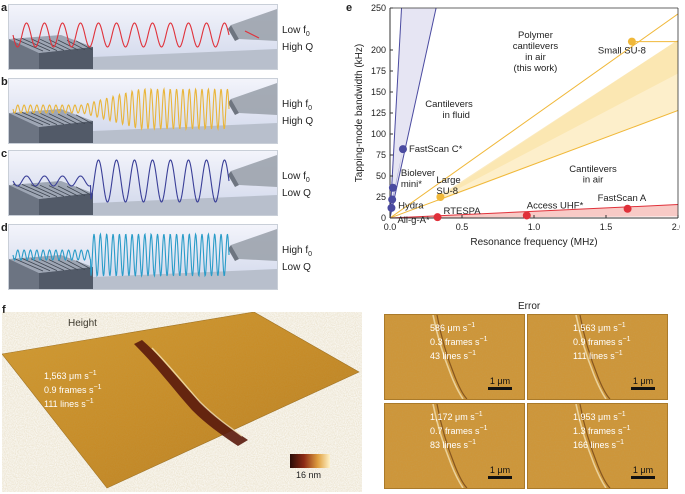  I want to click on speed-text: 1,172 μm s−1, so click(459, 416).